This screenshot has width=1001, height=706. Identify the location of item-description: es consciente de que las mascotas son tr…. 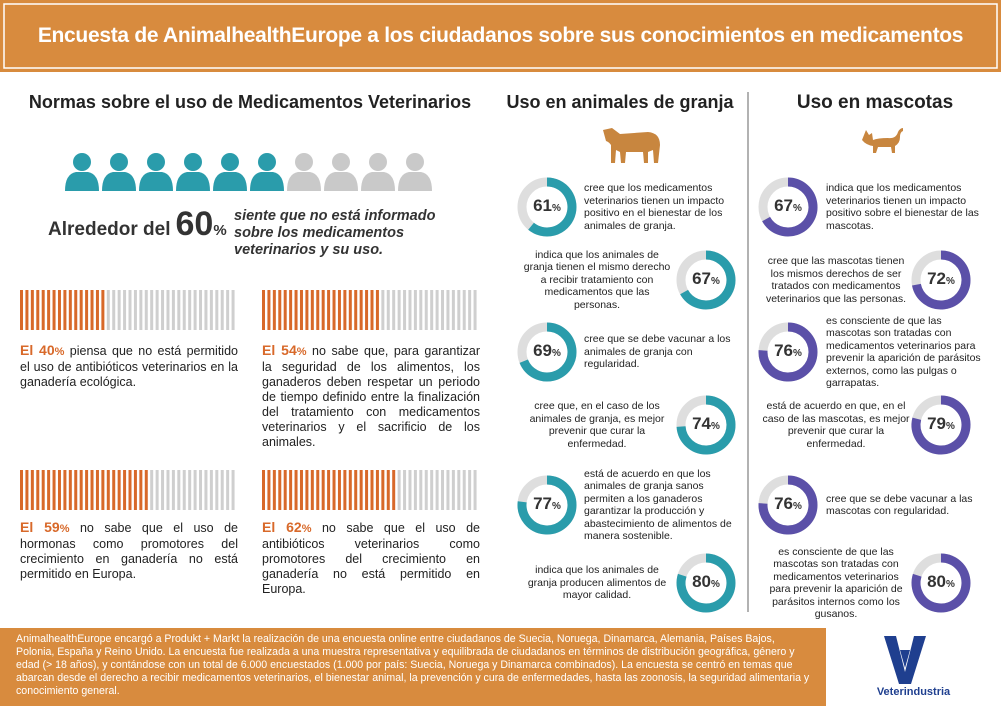
(903, 352).